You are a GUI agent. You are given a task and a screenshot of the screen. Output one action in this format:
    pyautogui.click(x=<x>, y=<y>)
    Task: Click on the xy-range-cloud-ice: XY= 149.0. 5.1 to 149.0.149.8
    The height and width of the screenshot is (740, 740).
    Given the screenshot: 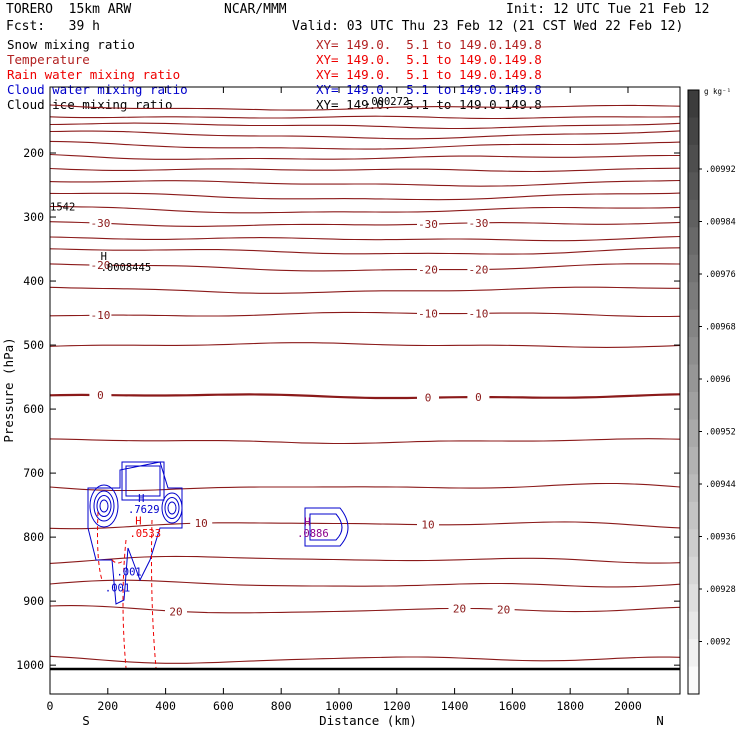 What is the action you would take?
    pyautogui.click(x=429, y=89)
    